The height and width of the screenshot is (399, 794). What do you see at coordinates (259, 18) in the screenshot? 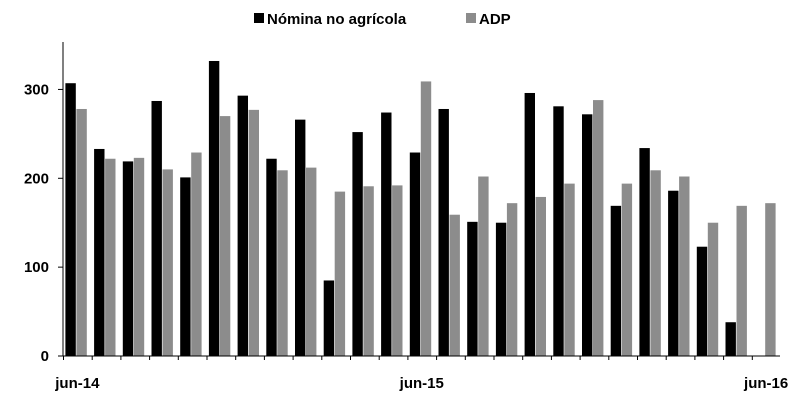
I see `legend-swatch-nomina` at bounding box center [259, 18].